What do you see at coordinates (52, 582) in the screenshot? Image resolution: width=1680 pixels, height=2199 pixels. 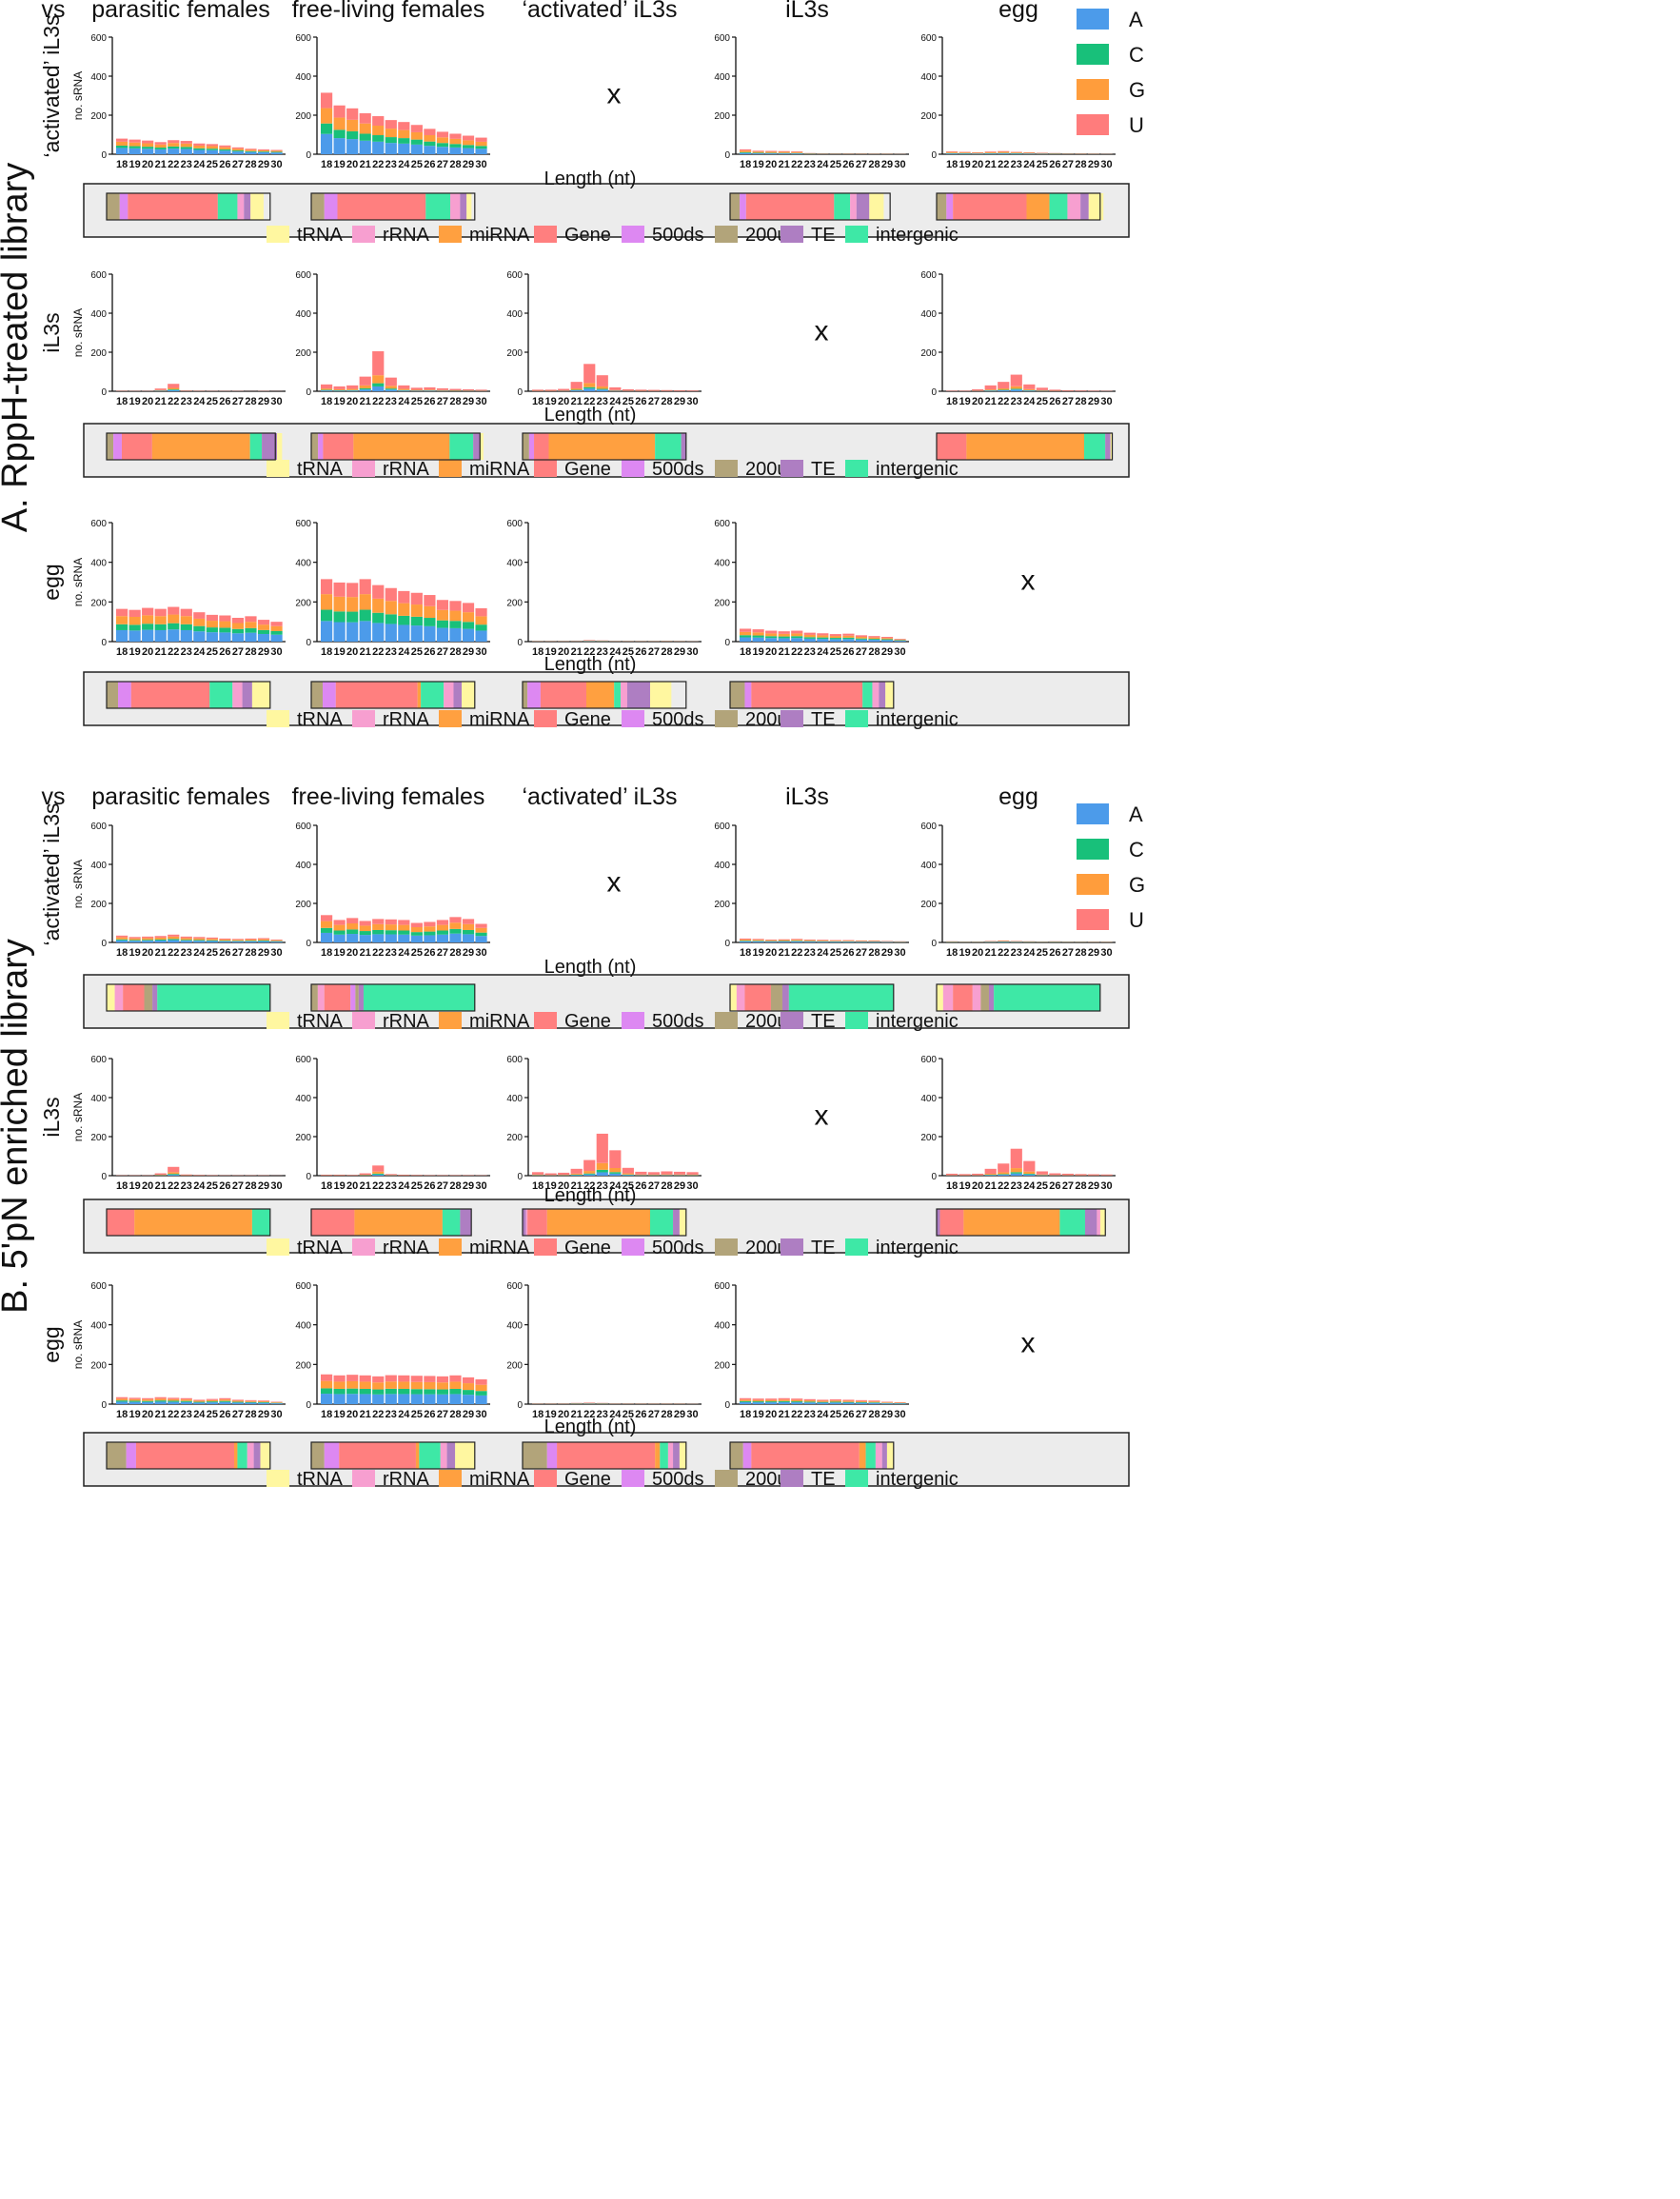 I see `row-label: egg` at bounding box center [52, 582].